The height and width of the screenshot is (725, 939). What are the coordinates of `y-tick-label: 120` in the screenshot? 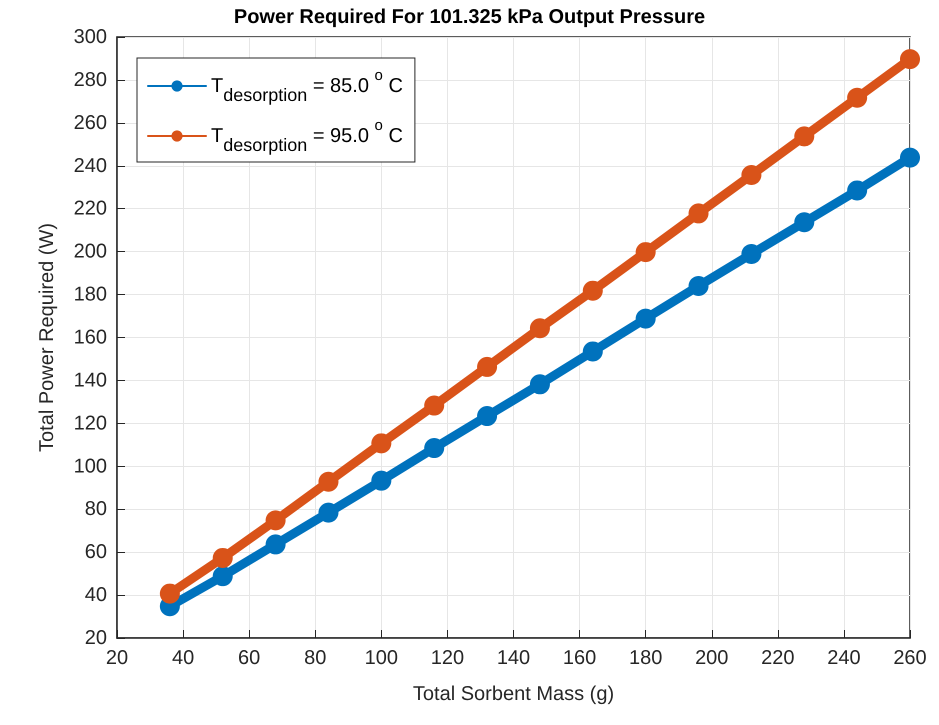 It's located at (90, 423).